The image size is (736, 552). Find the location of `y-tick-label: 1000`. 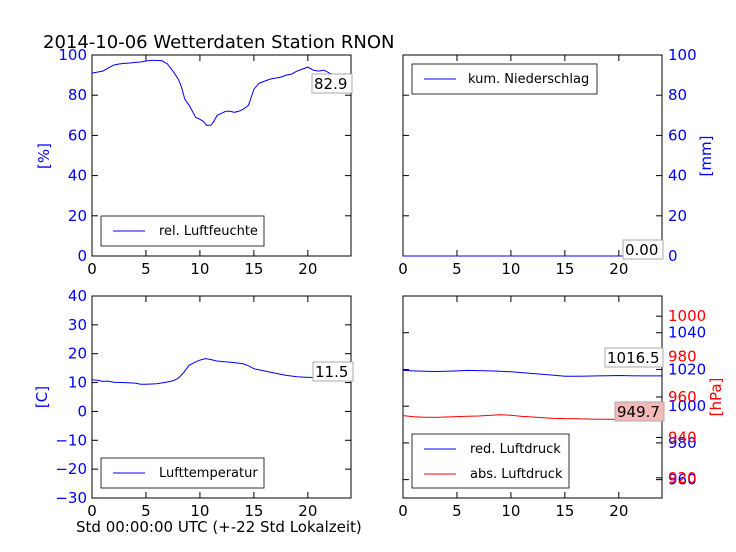

y-tick-label: 1000 is located at coordinates (687, 406).